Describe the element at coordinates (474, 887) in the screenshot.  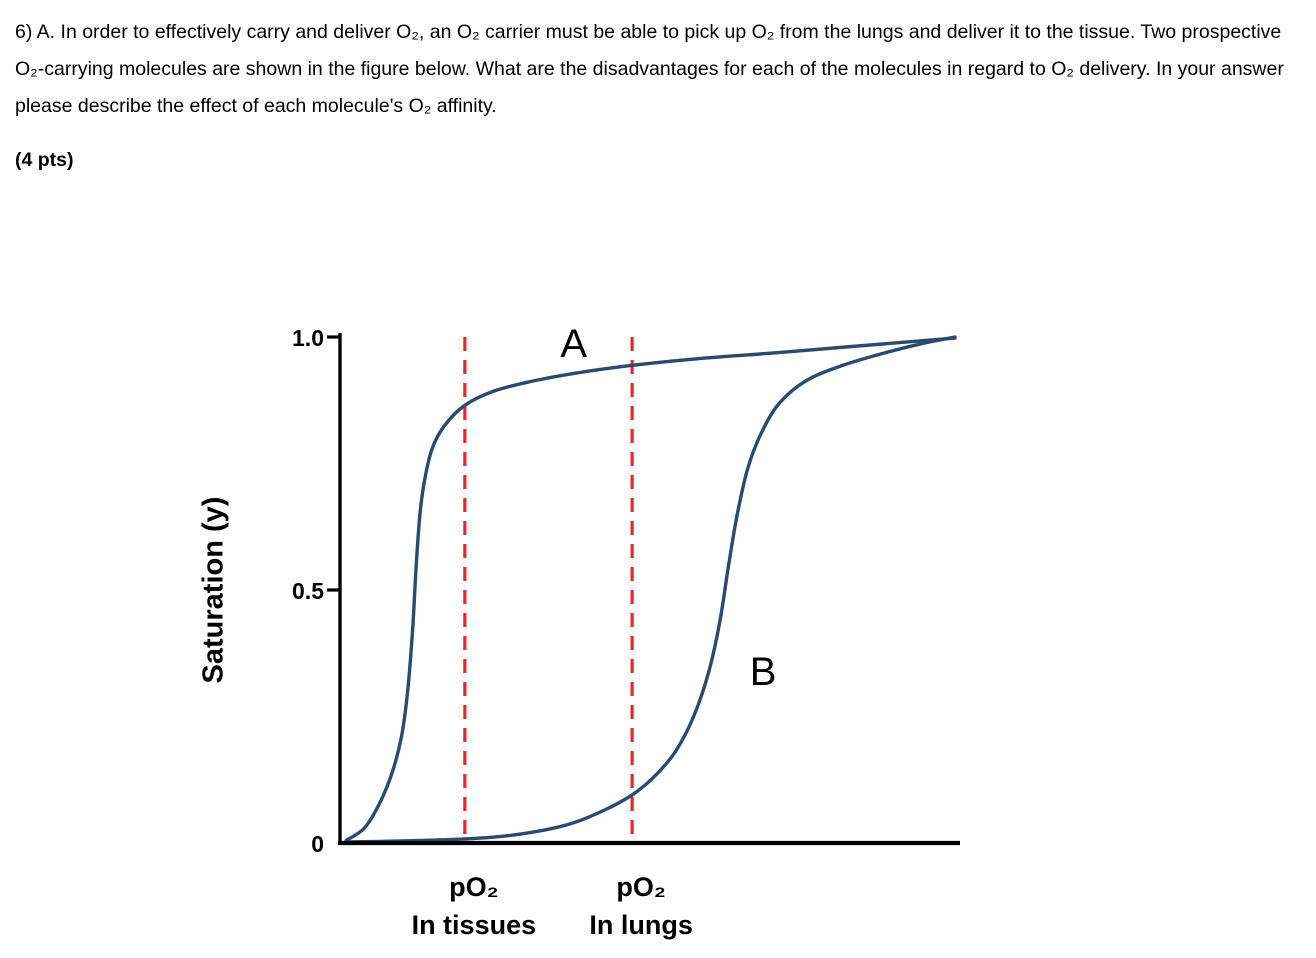
I see `ref-label-po2-tissues: pO₂` at that location.